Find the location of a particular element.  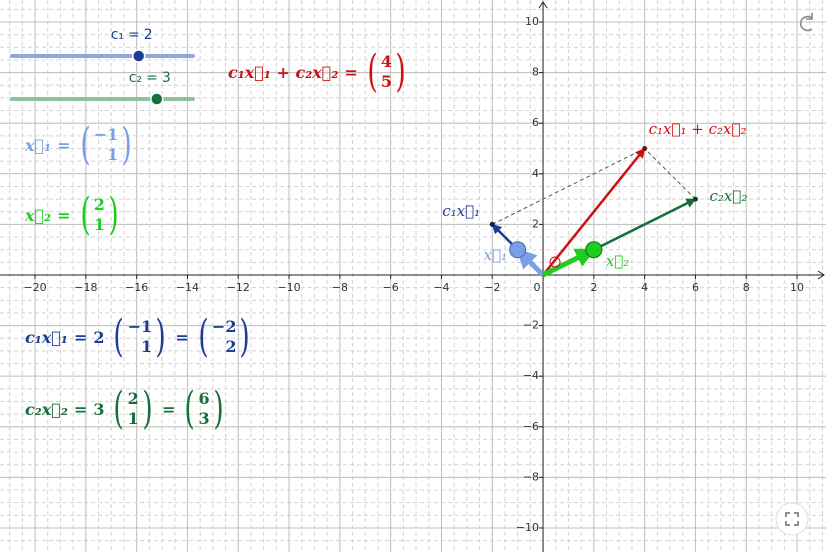

column-vector: (−2 2) is located at coordinates (224, 337).